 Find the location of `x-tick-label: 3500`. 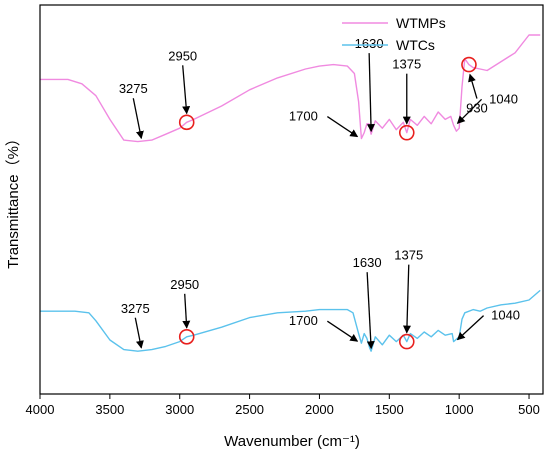

x-tick-label: 3500 is located at coordinates (109, 409).